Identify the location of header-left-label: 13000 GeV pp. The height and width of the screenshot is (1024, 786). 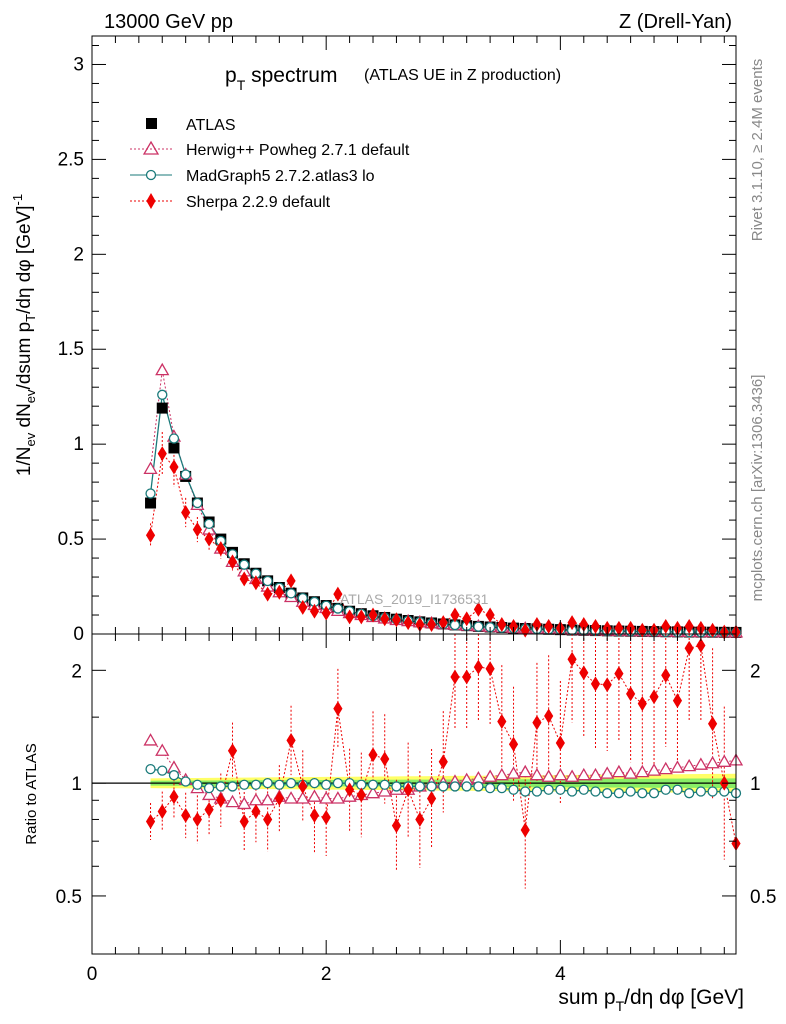
(168, 22).